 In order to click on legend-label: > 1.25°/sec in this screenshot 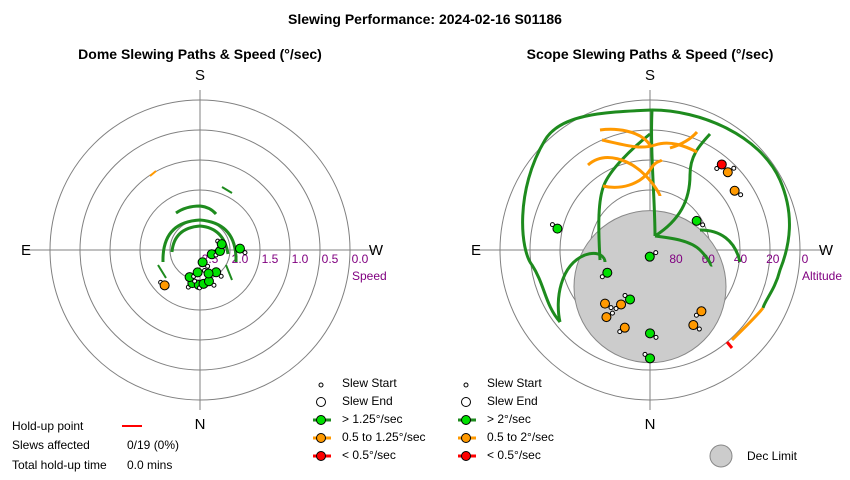, I will do `click(372, 419)`.